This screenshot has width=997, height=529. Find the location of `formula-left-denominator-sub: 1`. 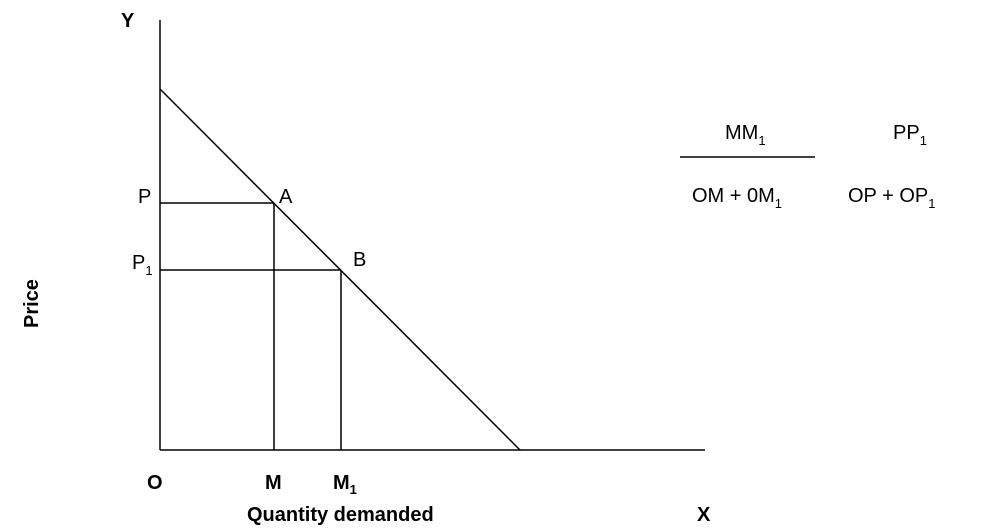

formula-left-denominator-sub: 1 is located at coordinates (778, 203).